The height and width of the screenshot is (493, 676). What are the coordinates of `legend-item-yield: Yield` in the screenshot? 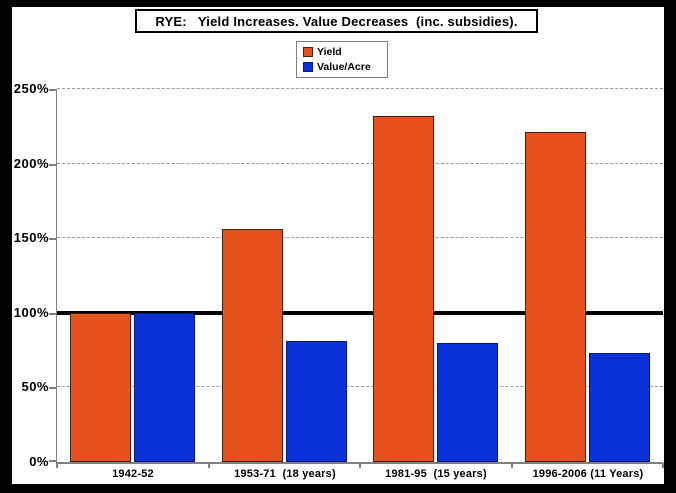 It's located at (341, 52).